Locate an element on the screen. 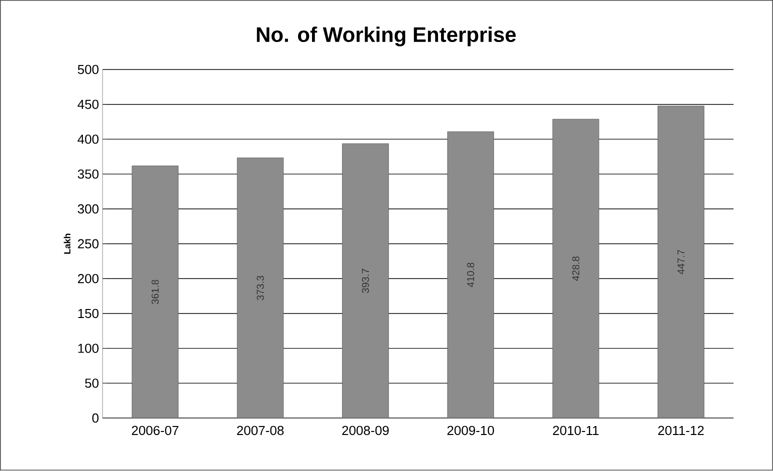  y-tick-label: 0 is located at coordinates (95, 418).